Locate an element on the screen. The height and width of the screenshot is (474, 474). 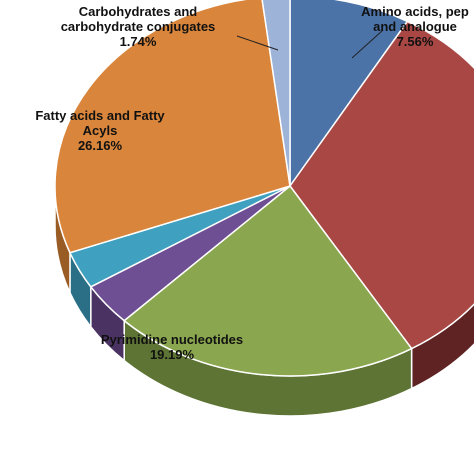
leader-line-carbohydrates is located at coordinates (257, 43).